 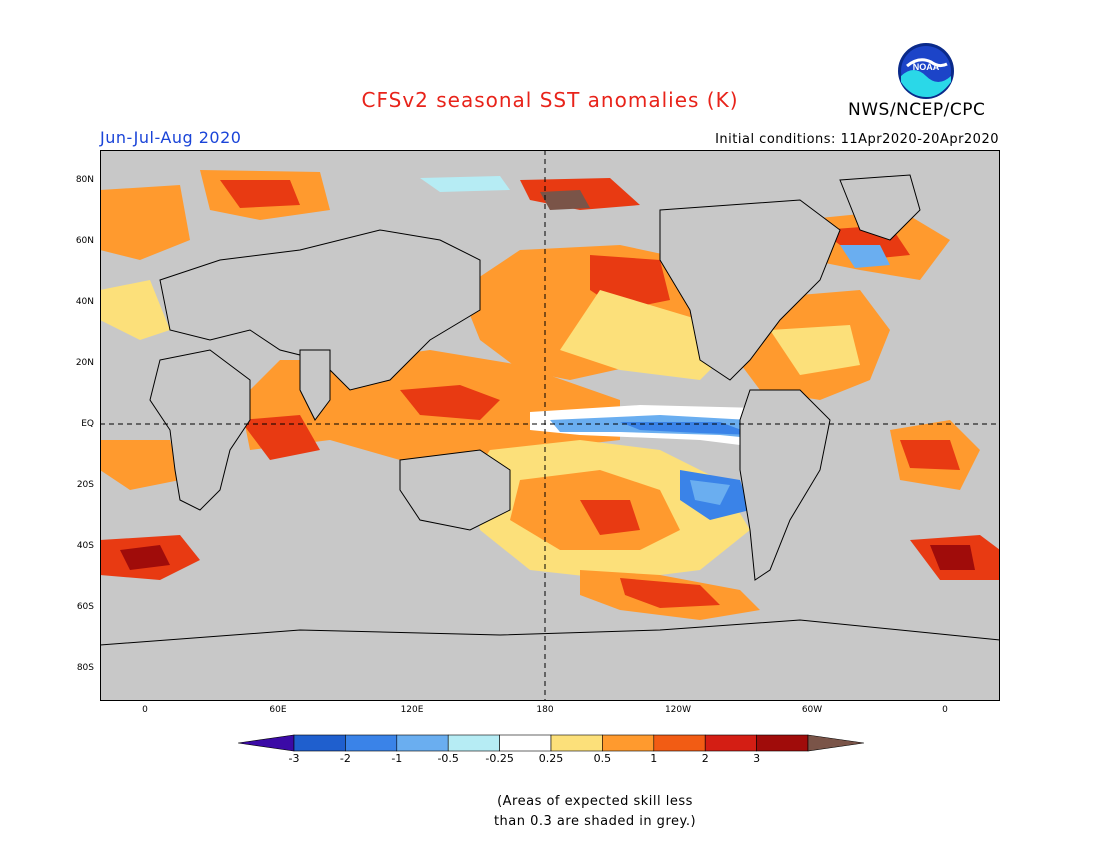 What do you see at coordinates (654, 758) in the screenshot?
I see `colorbar-tick-label: 1` at bounding box center [654, 758].